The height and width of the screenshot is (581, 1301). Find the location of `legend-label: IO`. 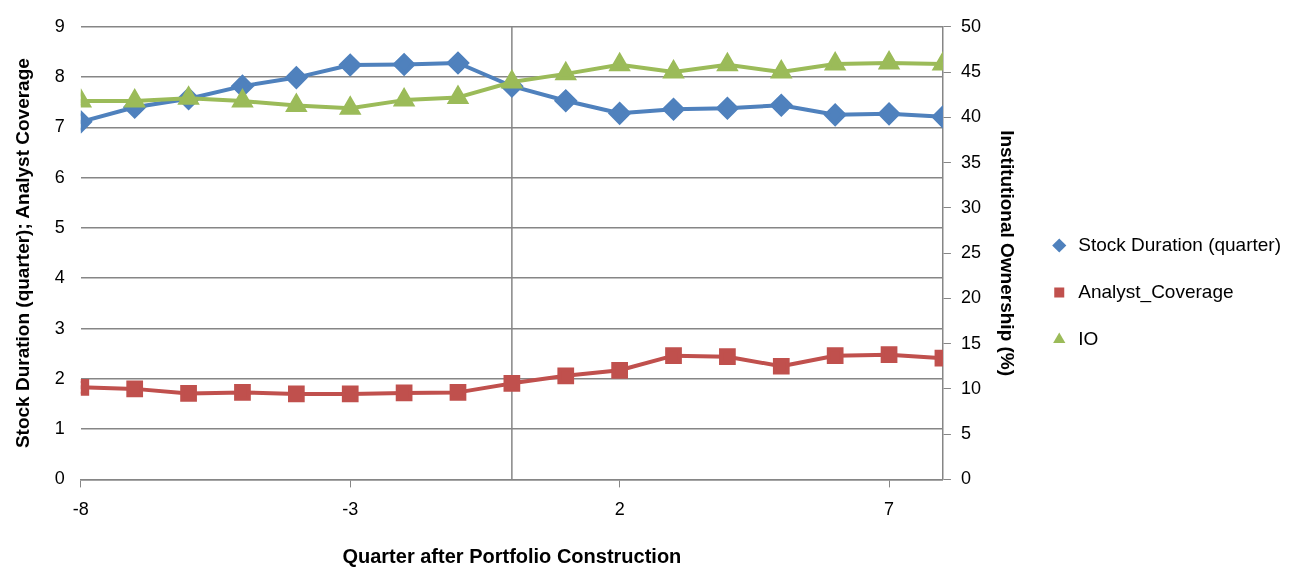

legend-label: IO is located at coordinates (1088, 338).